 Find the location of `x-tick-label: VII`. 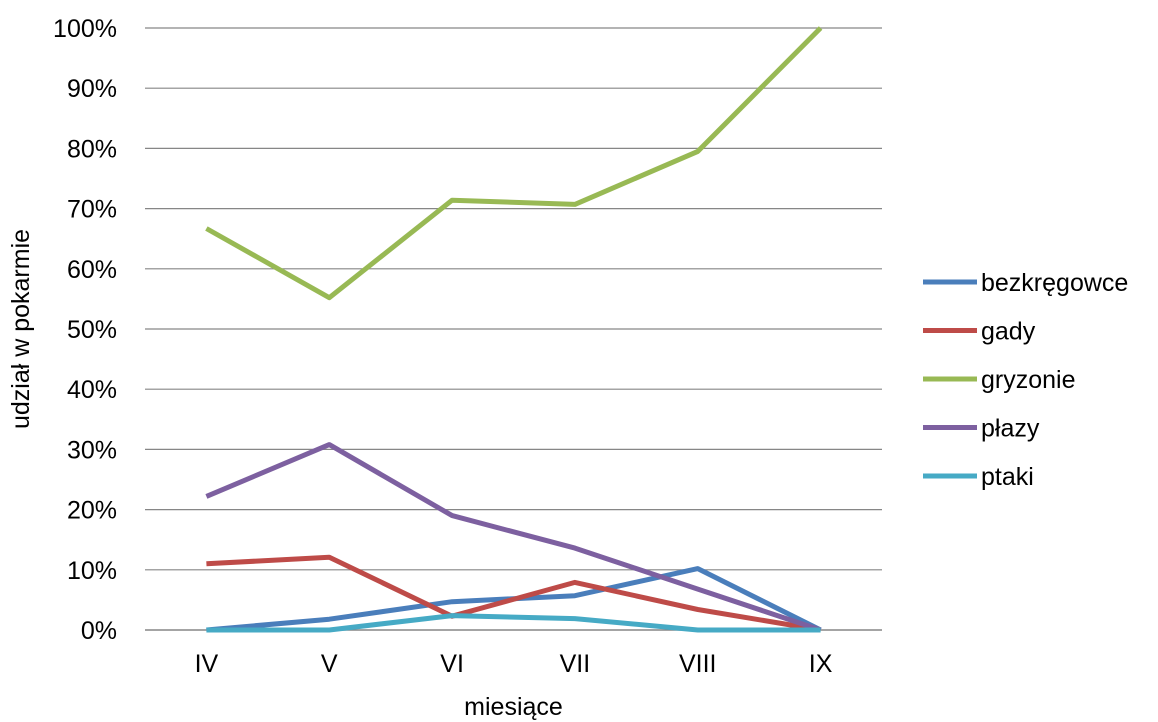

x-tick-label: VII is located at coordinates (575, 664).